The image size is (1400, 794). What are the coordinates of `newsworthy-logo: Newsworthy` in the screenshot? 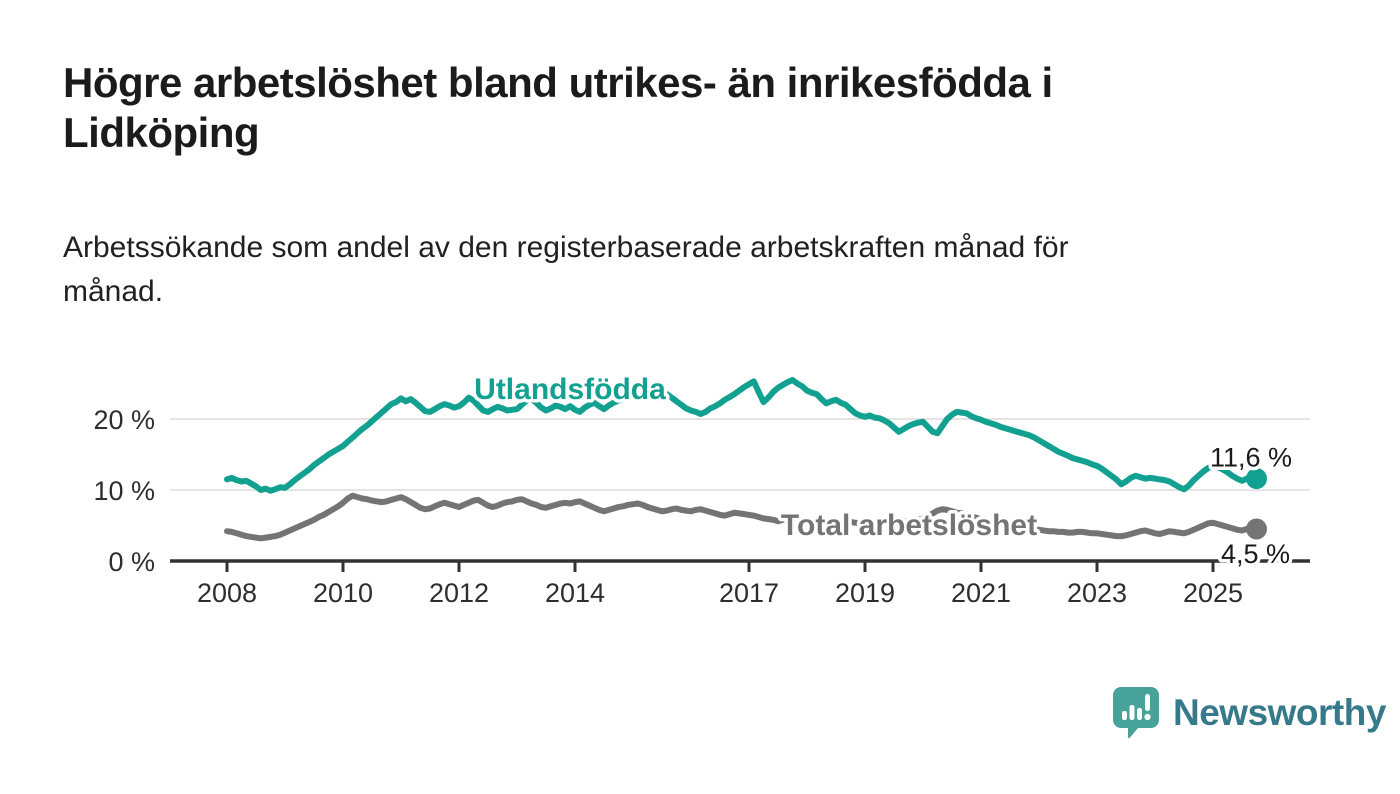 It's located at (1249, 712).